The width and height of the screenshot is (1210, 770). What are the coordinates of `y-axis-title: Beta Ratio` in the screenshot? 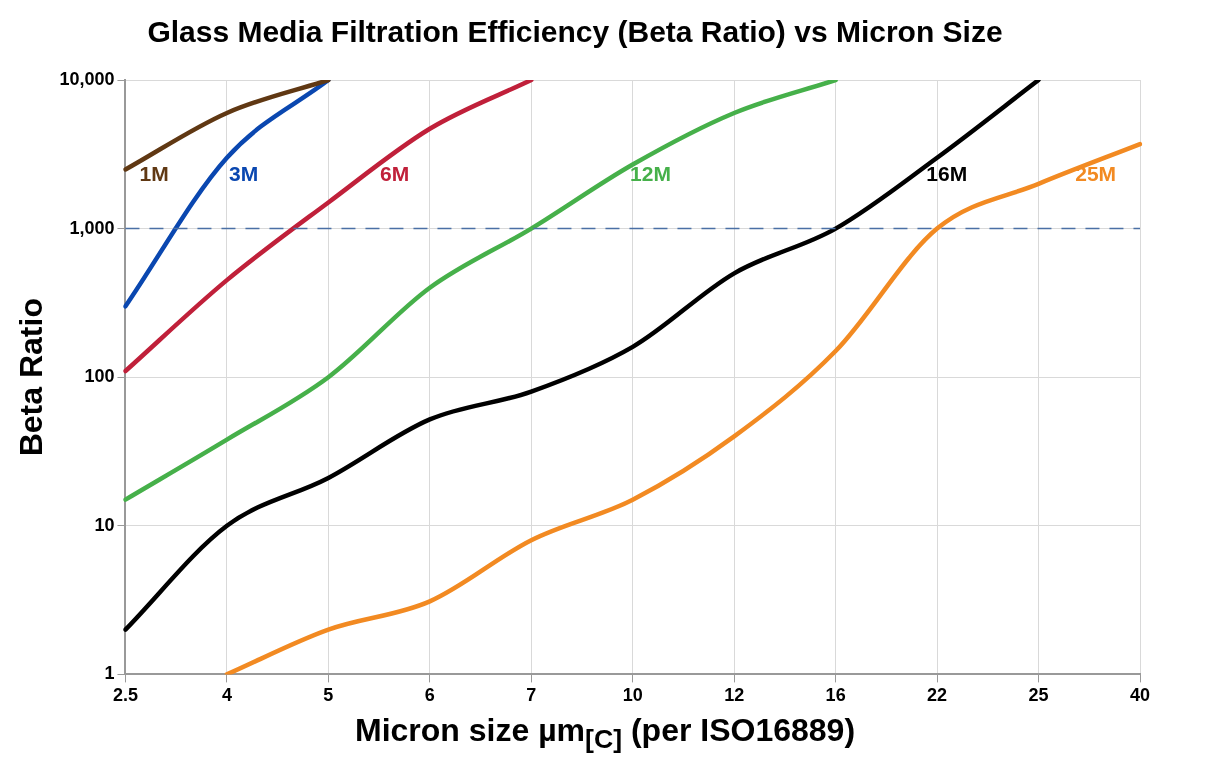 It's located at (31, 377).